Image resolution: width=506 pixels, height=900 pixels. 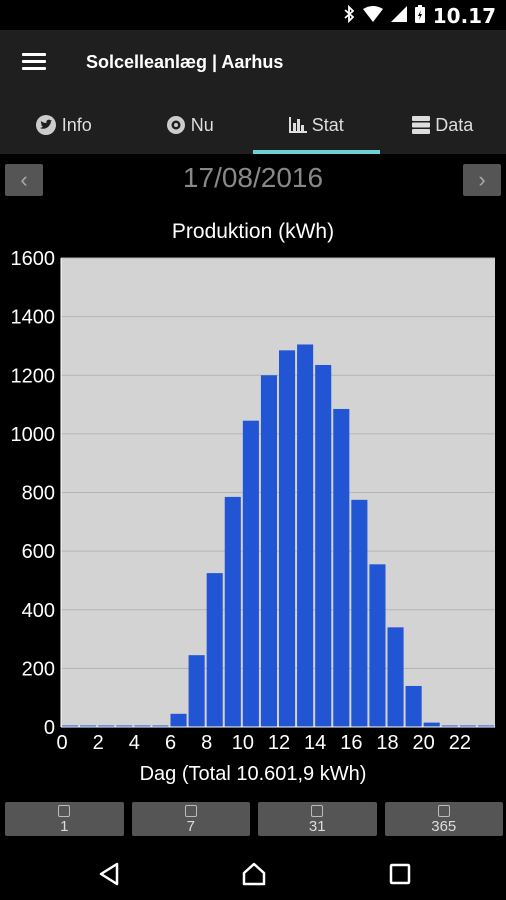 What do you see at coordinates (398, 16) in the screenshot?
I see `signal-icon` at bounding box center [398, 16].